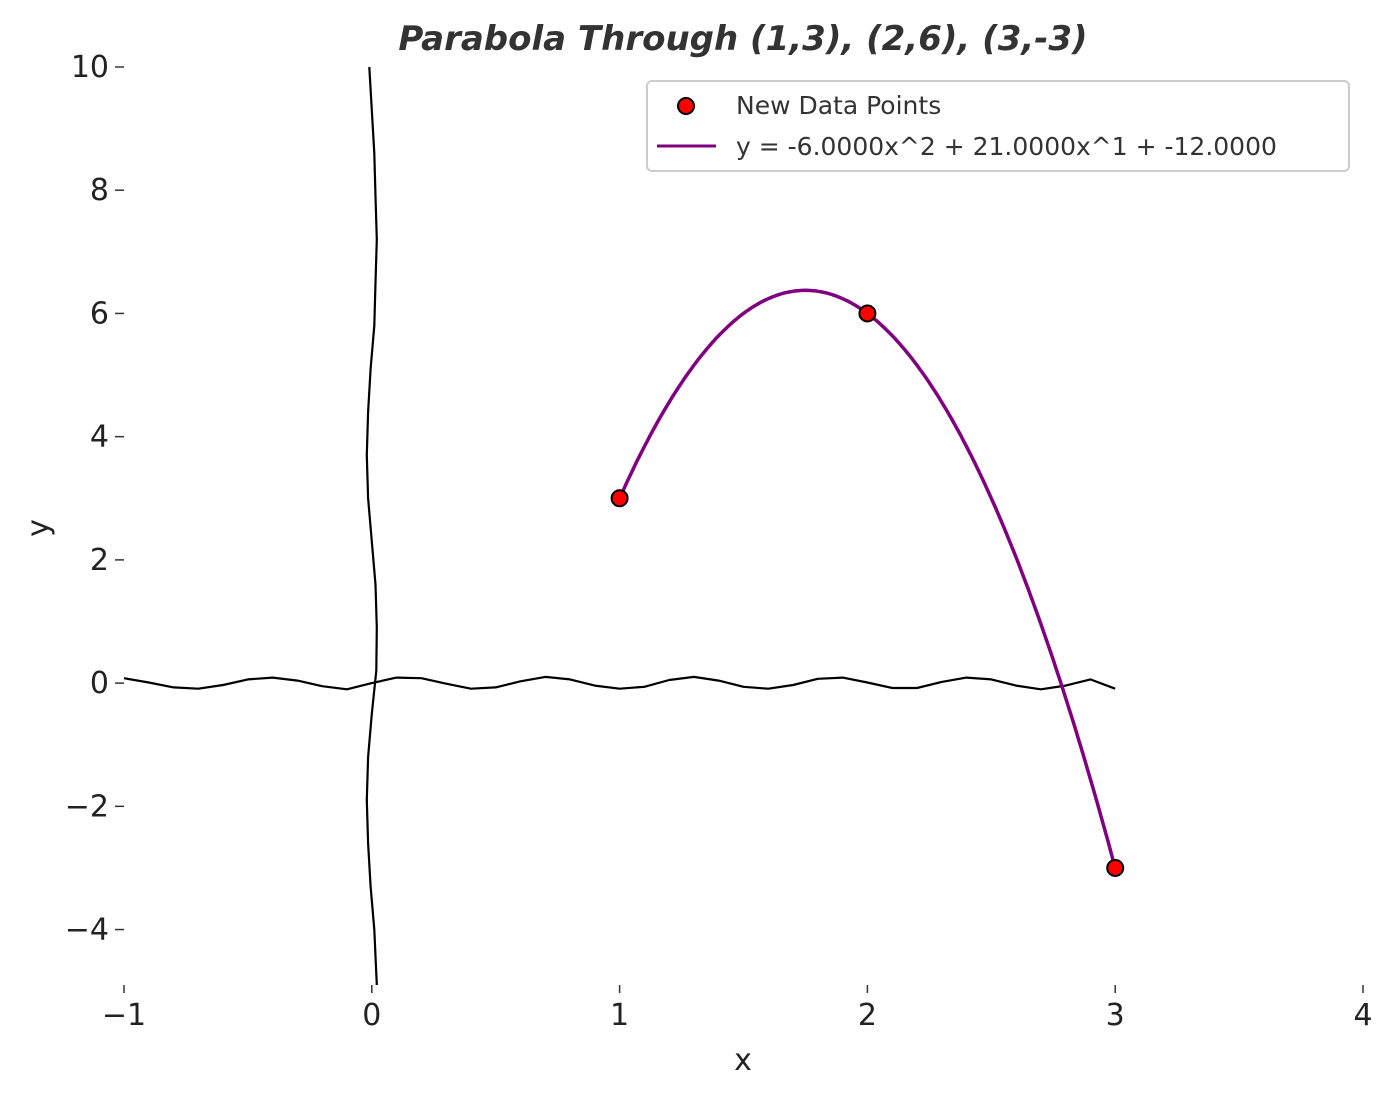  I want to click on y-tick-label: 2, so click(99, 560).